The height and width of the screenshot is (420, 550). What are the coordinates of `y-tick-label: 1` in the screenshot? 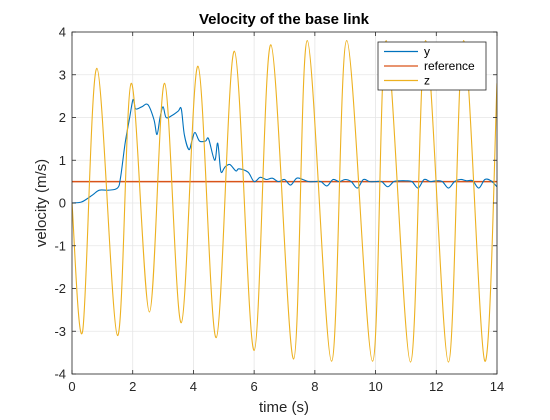 It's located at (62, 160).